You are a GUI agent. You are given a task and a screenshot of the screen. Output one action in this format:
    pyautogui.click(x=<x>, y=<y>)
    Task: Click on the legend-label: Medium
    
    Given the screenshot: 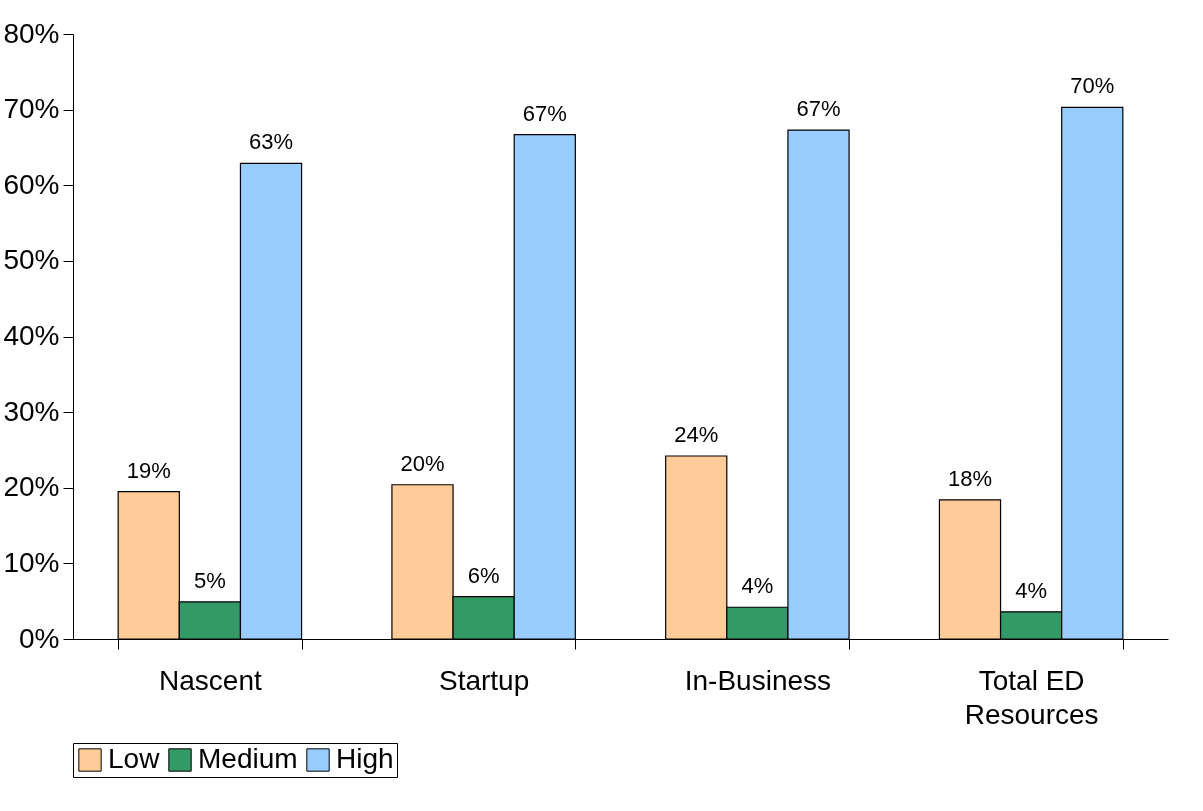 What is the action you would take?
    pyautogui.click(x=248, y=758)
    